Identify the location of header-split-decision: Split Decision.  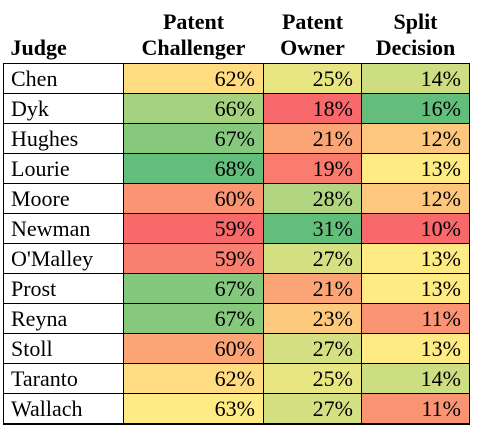
(416, 33).